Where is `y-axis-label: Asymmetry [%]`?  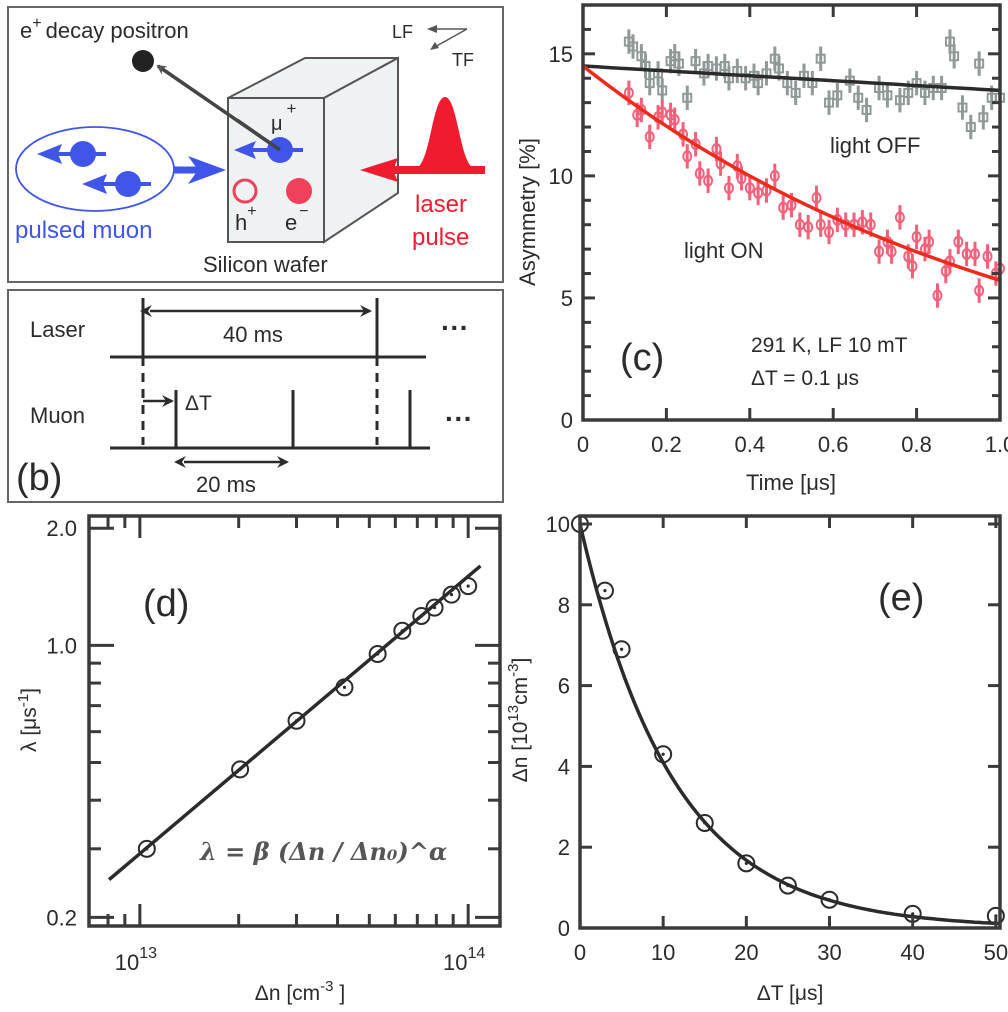 y-axis-label: Asymmetry [%] is located at coordinates (527, 212).